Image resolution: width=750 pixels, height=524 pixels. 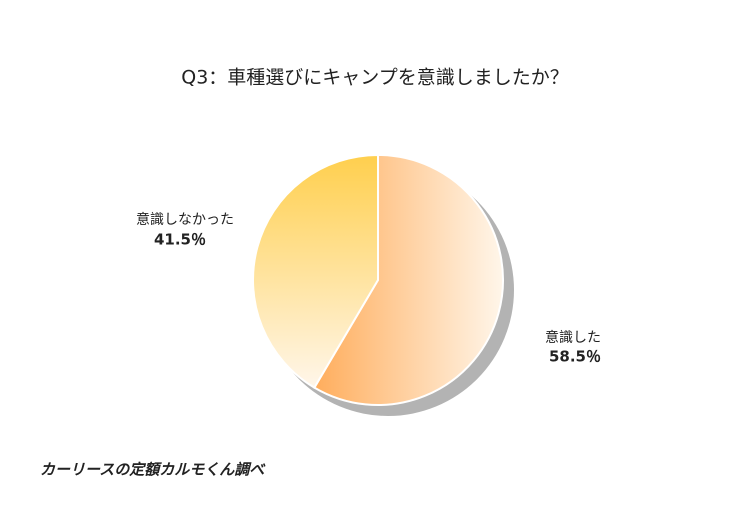 What do you see at coordinates (185, 219) in the screenshot?
I see `slice-label: 意識しなかった` at bounding box center [185, 219].